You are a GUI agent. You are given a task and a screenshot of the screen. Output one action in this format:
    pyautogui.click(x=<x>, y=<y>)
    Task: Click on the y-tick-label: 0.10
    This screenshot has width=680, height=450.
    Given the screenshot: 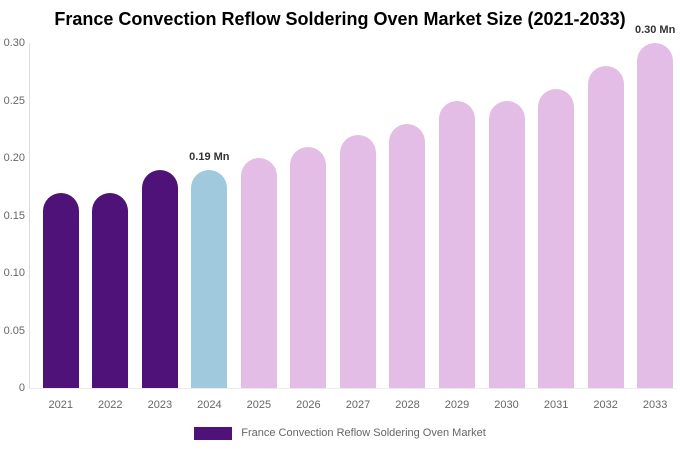 What is the action you would take?
    pyautogui.click(x=14, y=273)
    